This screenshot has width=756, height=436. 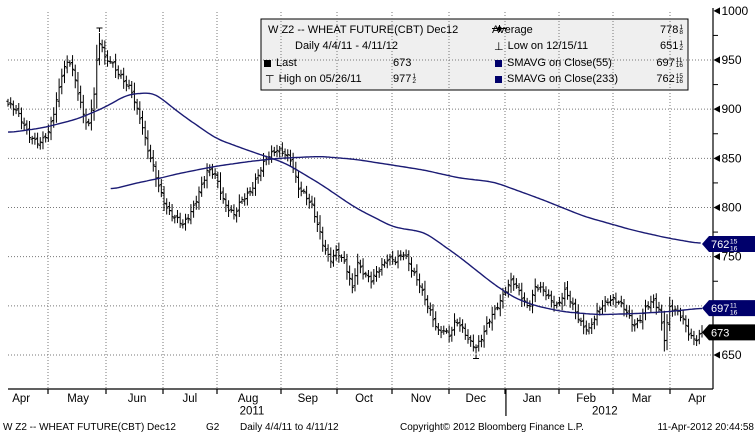 I want to click on legend-label-high: High on 05/26/11, so click(x=320, y=79).